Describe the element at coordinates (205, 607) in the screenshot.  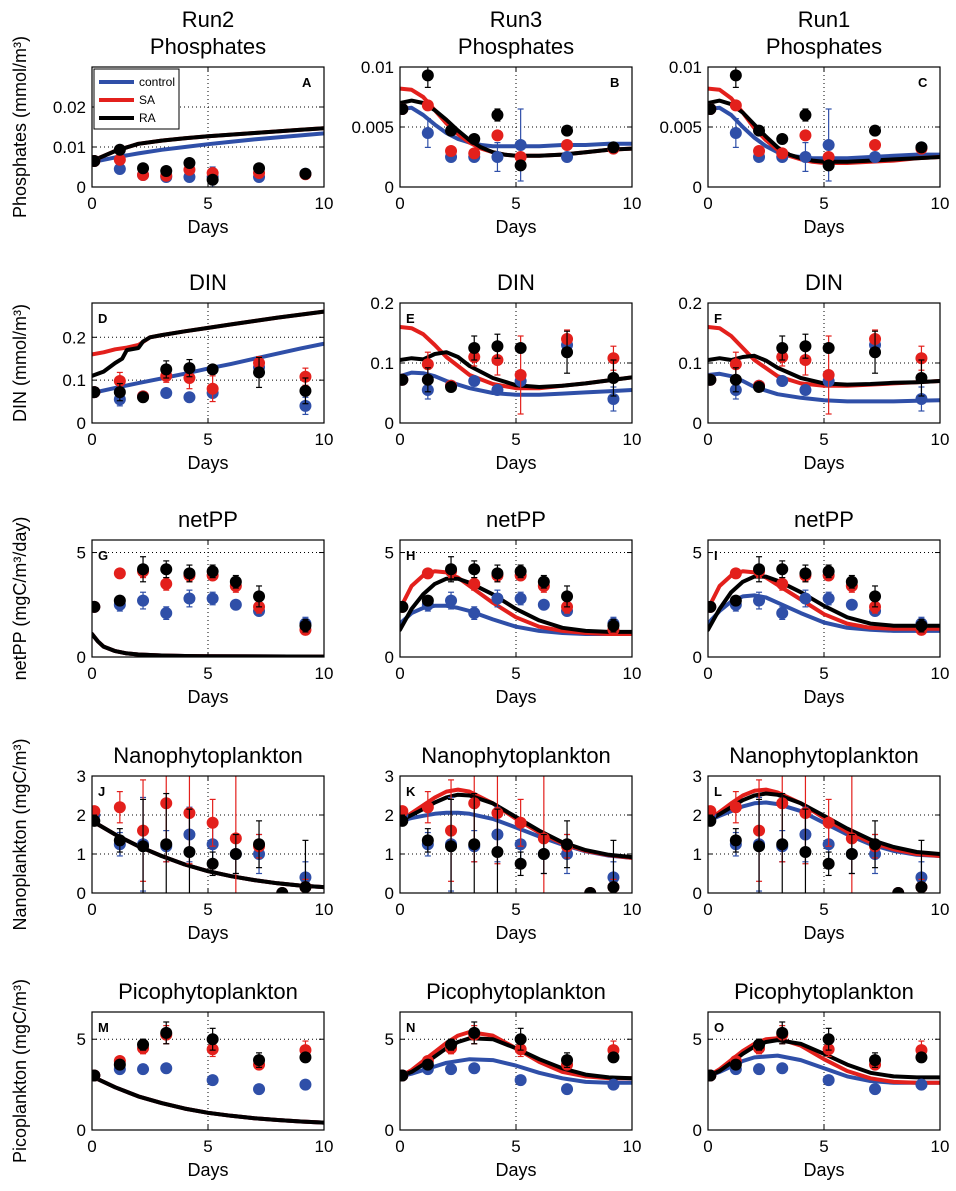
I see `panel-G: 0 5 10 0 5 Days netPP G` at that location.